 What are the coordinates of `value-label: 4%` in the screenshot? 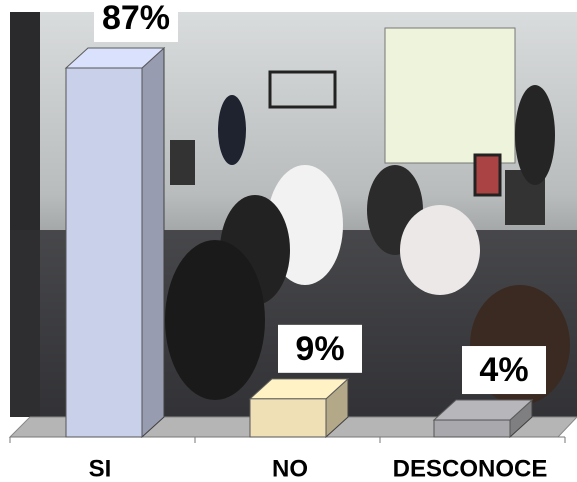 It's located at (503, 370).